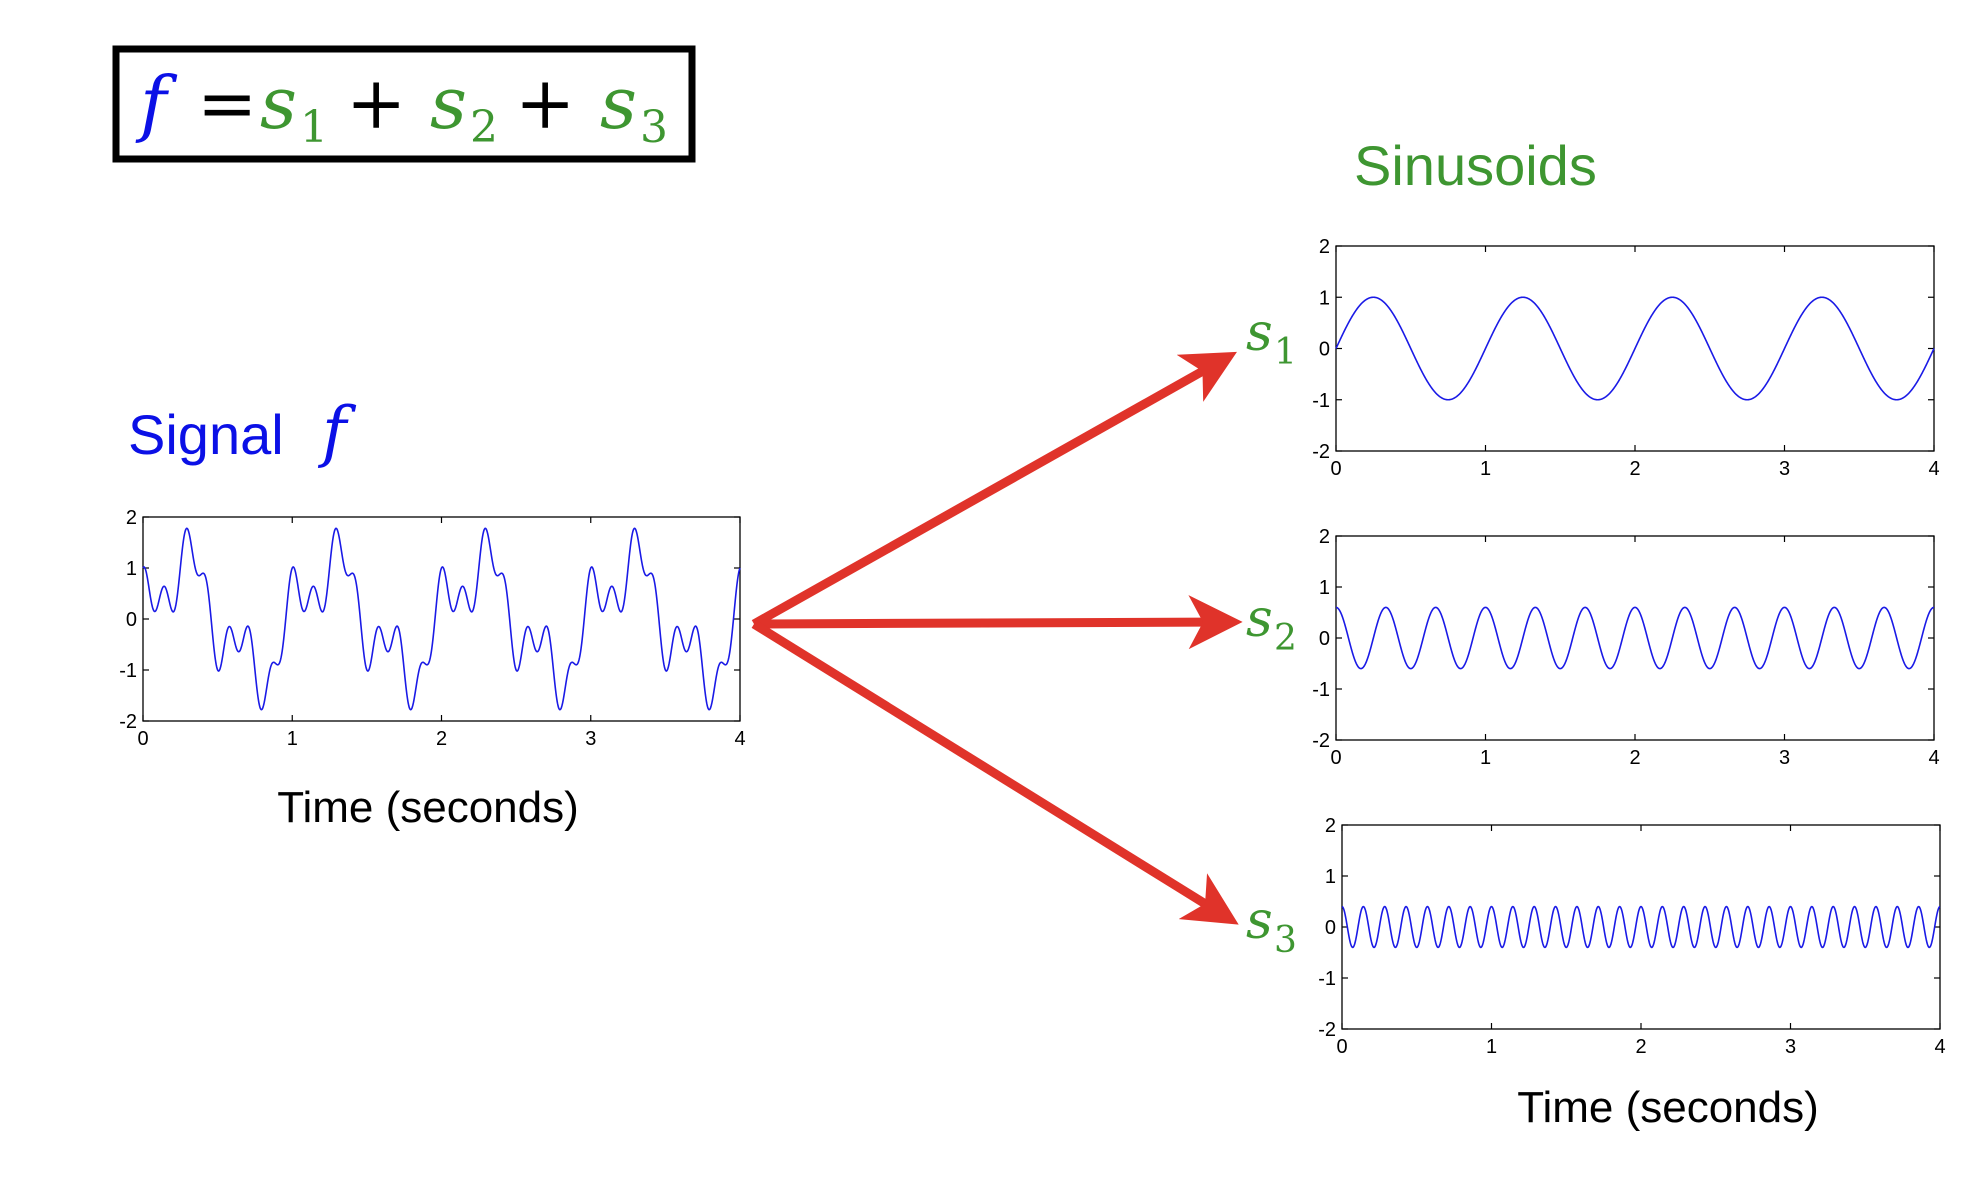 Image resolution: width=1986 pixels, height=1182 pixels. I want to click on y-tick-label-s2-1: 1, so click(1324, 588).